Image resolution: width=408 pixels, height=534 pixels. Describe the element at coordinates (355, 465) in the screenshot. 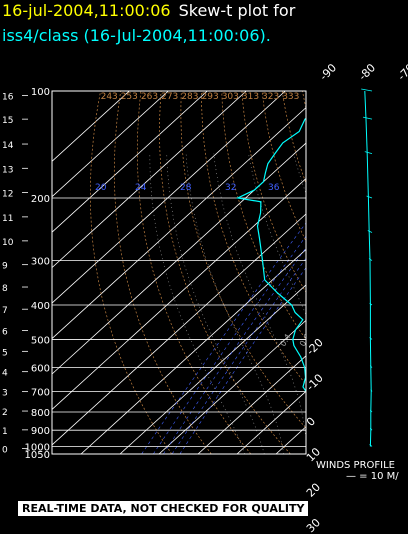

I see `winds-profile-title: WINDS PROFILE` at that location.